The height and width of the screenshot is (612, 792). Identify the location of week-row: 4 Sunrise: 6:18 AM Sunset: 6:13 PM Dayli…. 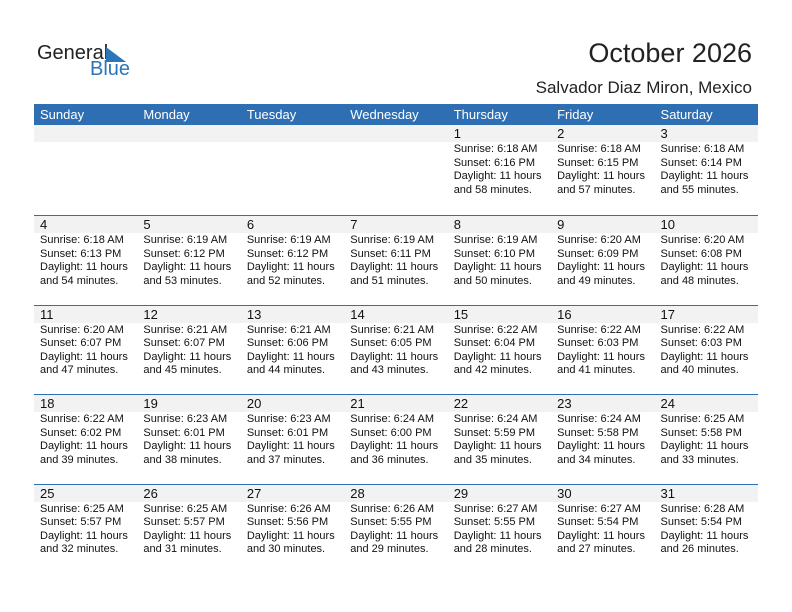
(396, 260).